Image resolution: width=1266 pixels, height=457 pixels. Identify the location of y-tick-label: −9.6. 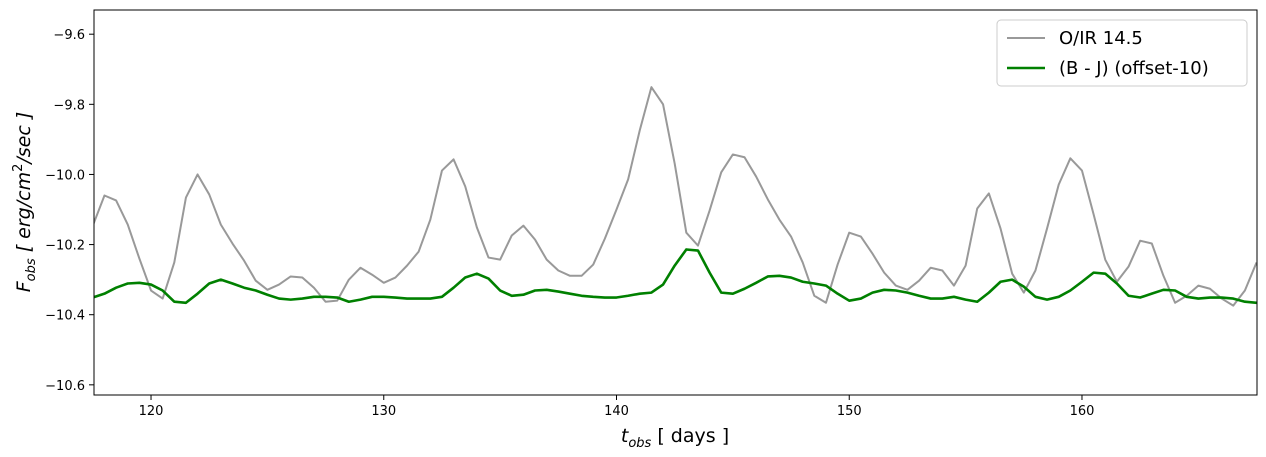
(69, 35).